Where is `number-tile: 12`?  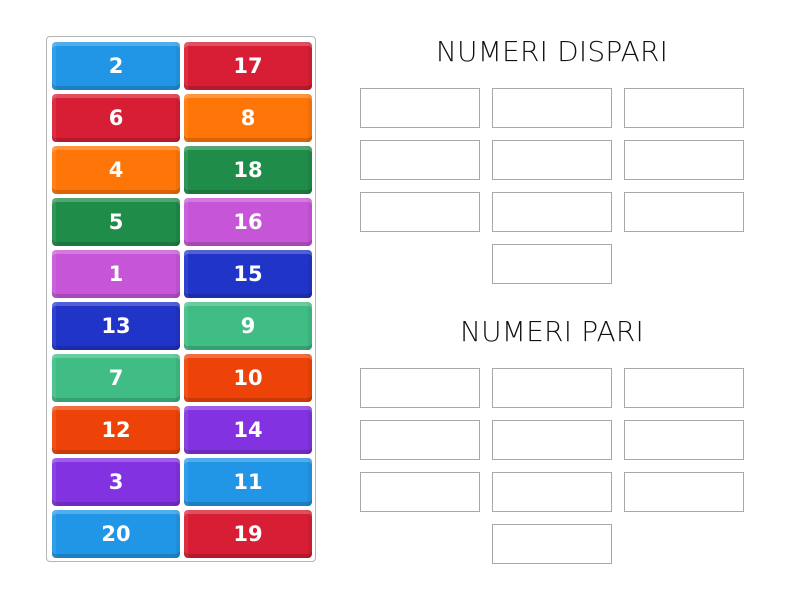 number-tile: 12 is located at coordinates (116, 430).